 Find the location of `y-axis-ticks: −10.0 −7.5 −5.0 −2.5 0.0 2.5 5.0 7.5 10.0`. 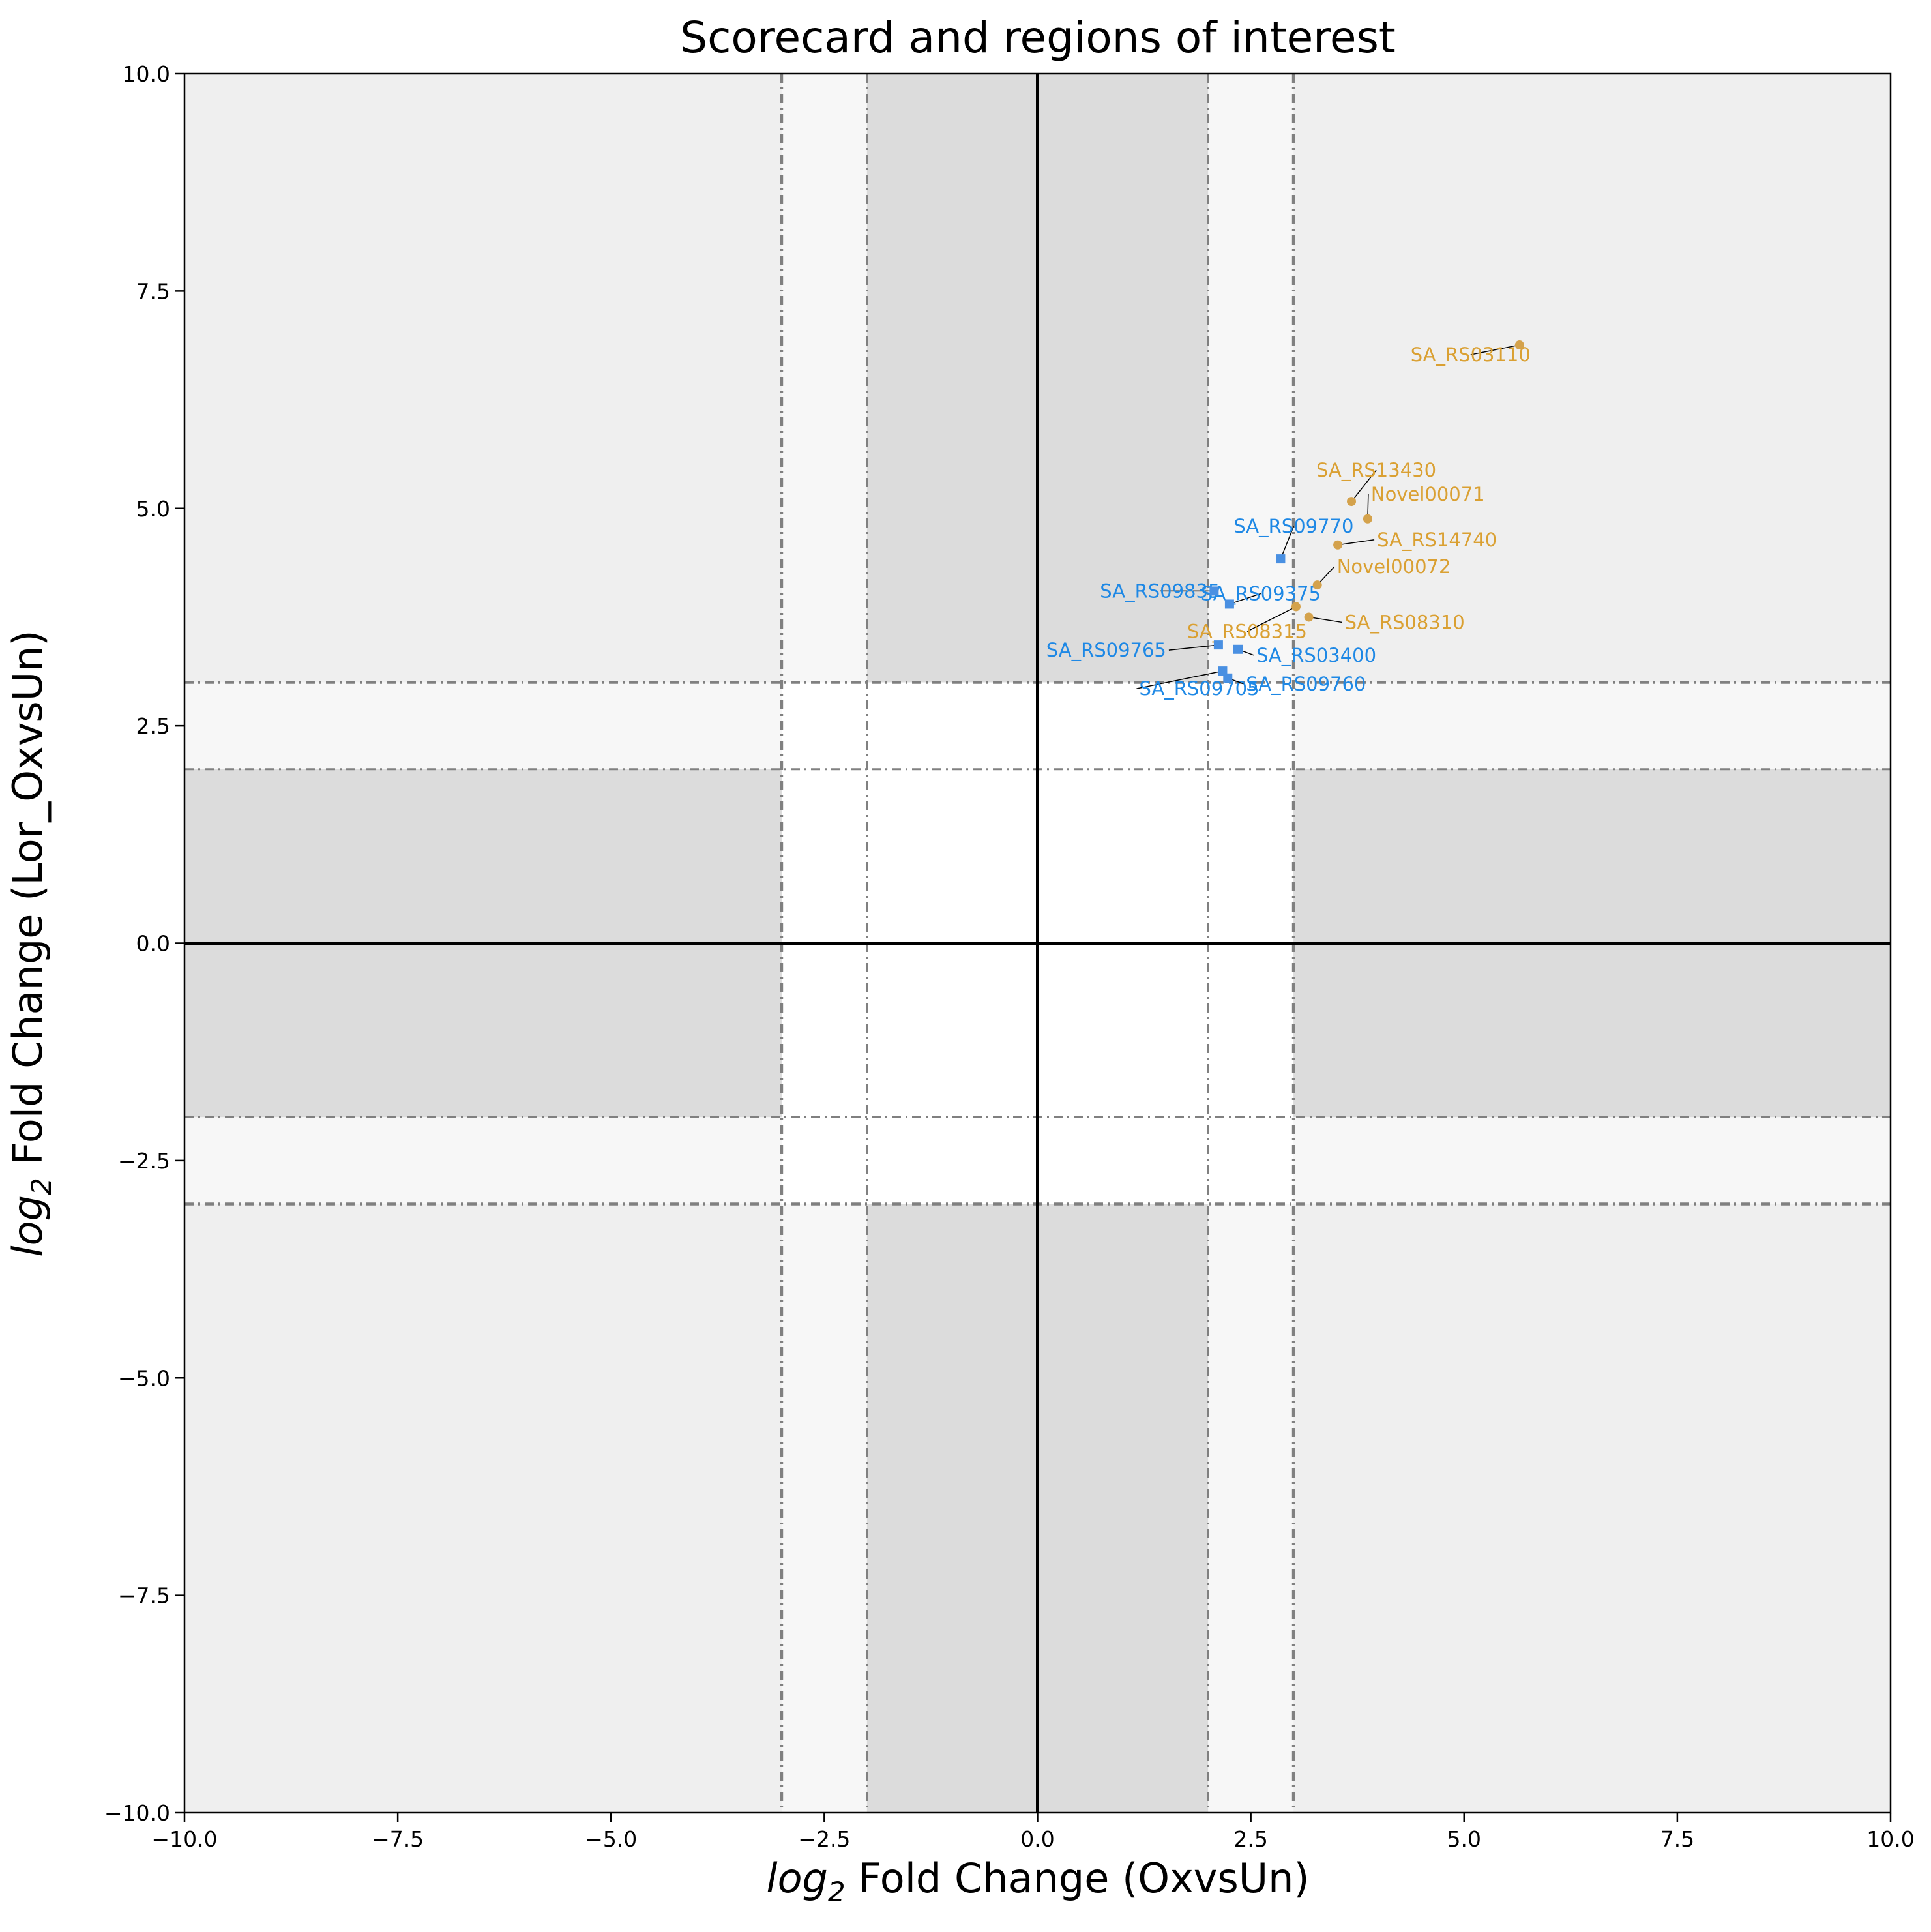

y-axis-ticks: −10.0 −7.5 −5.0 −2.5 0.0 2.5 5.0 7.5 10.0 is located at coordinates (144, 943).